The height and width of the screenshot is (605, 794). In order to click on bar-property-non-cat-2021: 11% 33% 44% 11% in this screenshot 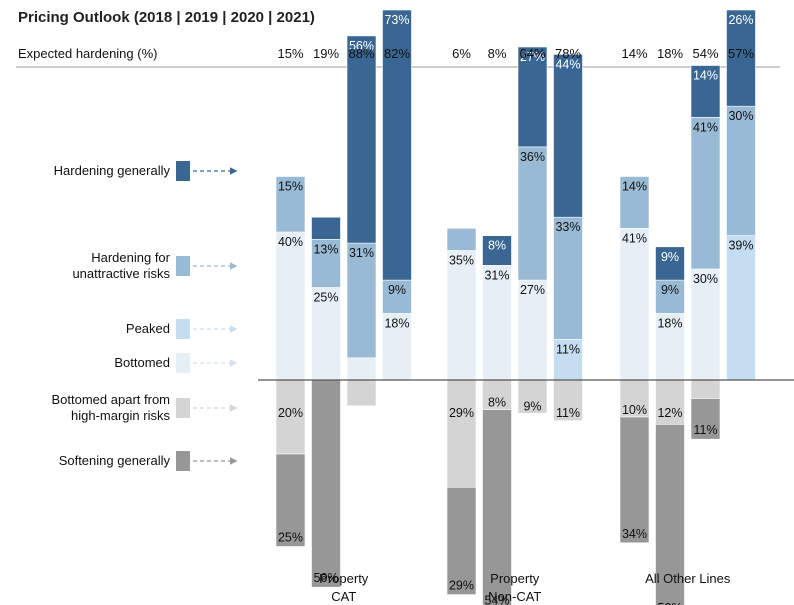, I will do `click(568, 238)`.